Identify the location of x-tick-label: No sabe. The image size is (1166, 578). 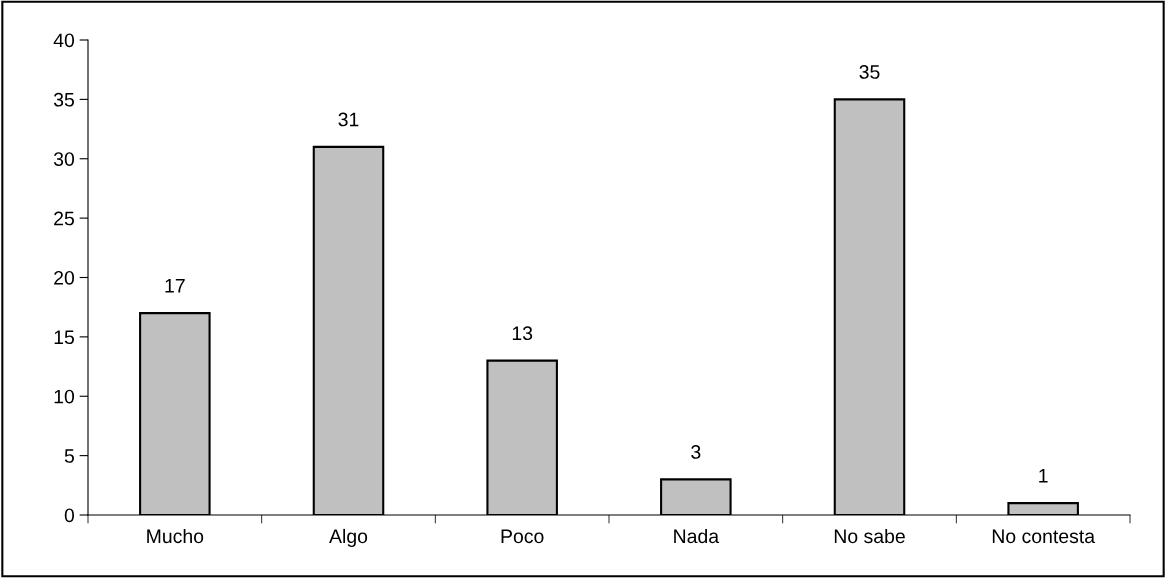
(869, 536).